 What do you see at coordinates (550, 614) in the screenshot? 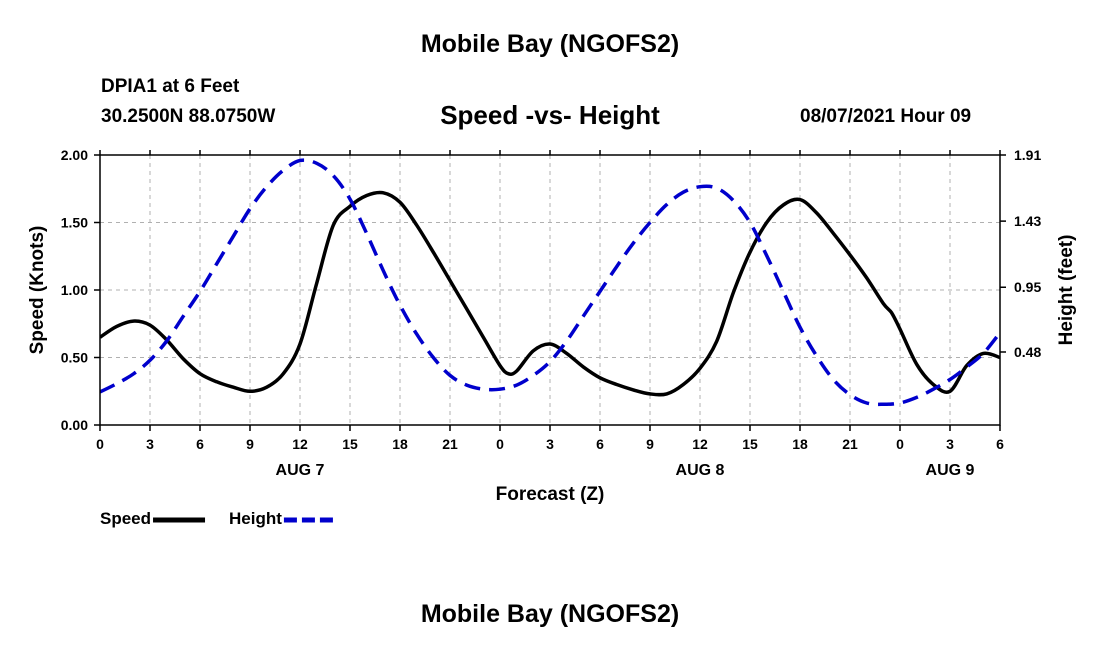
I see `footer-title: Mobile Bay (NGOFS2)` at bounding box center [550, 614].